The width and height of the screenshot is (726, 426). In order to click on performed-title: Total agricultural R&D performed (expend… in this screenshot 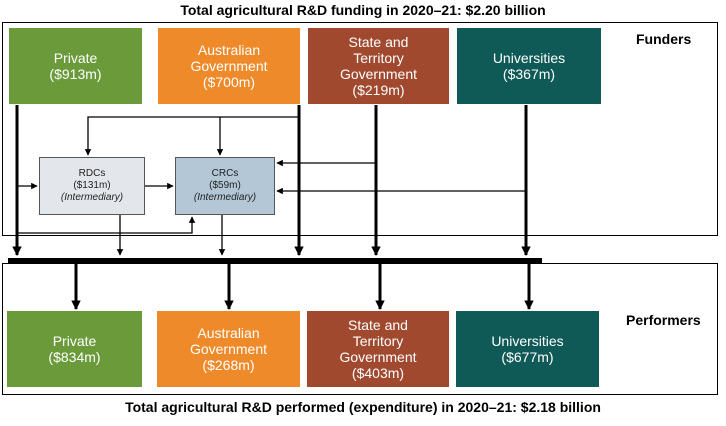, I will do `click(363, 407)`.